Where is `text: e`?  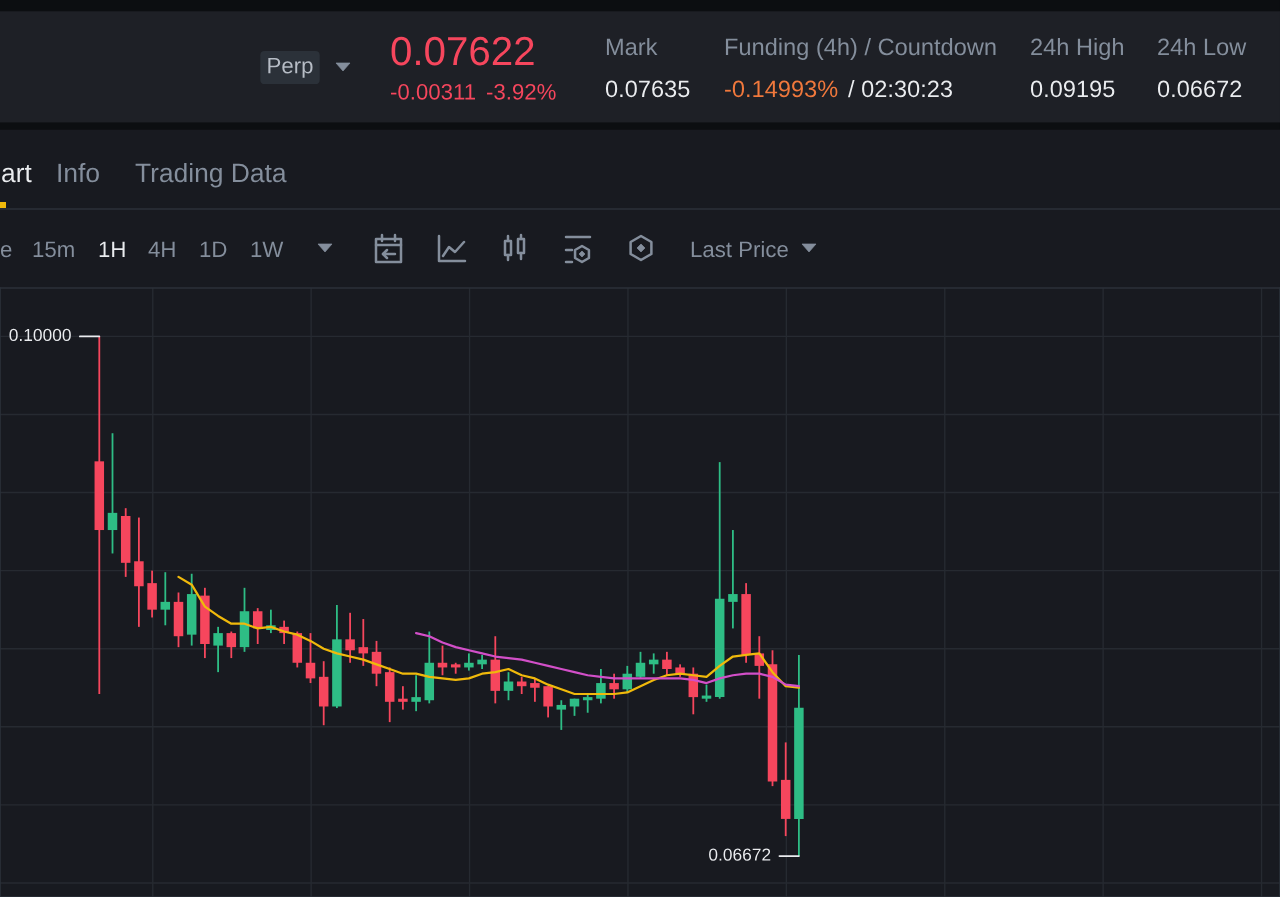
text: e is located at coordinates (6, 251).